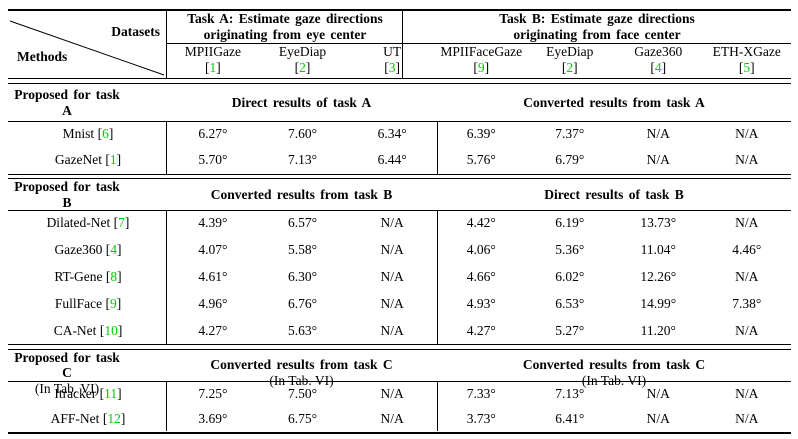 Image resolution: width=798 pixels, height=439 pixels. What do you see at coordinates (213, 276) in the screenshot?
I see `value-cell: 4.61°` at bounding box center [213, 276].